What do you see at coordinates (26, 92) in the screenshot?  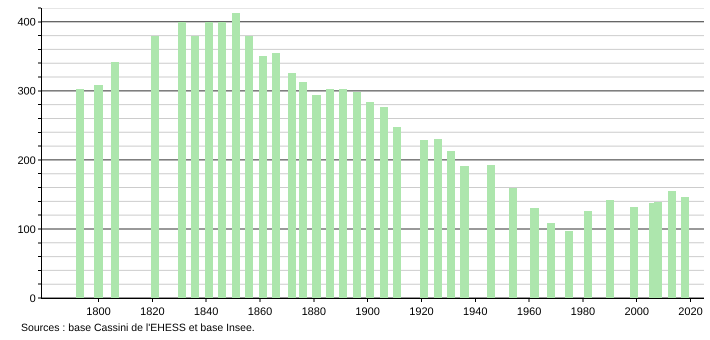 I see `y-tick-label: 300` at bounding box center [26, 92].